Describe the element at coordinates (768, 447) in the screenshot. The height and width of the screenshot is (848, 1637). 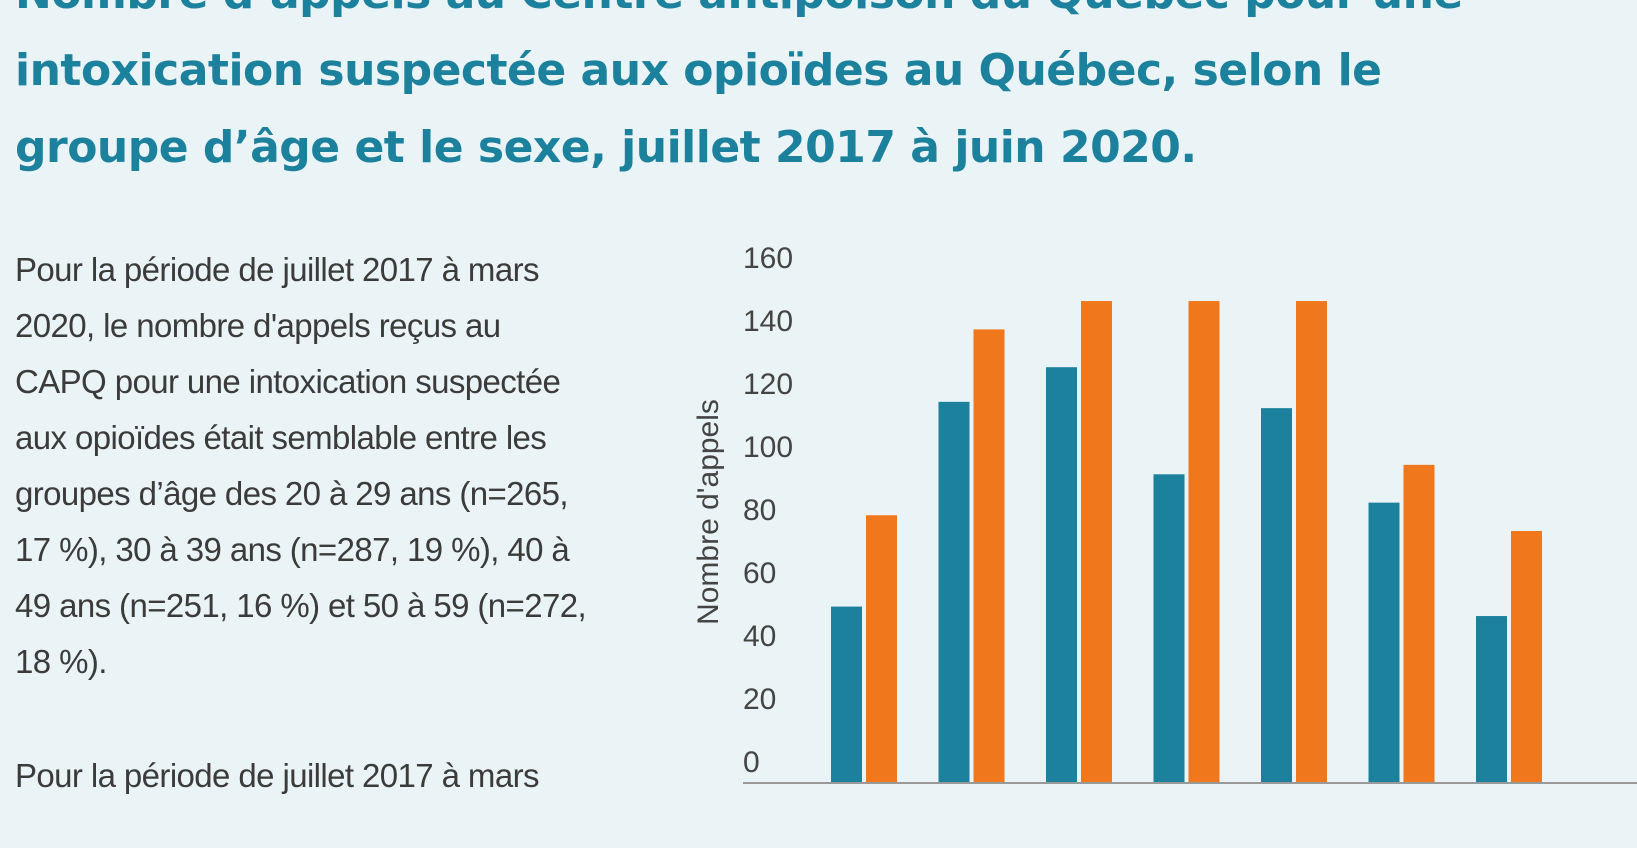
I see `y-tick-label: 100` at that location.